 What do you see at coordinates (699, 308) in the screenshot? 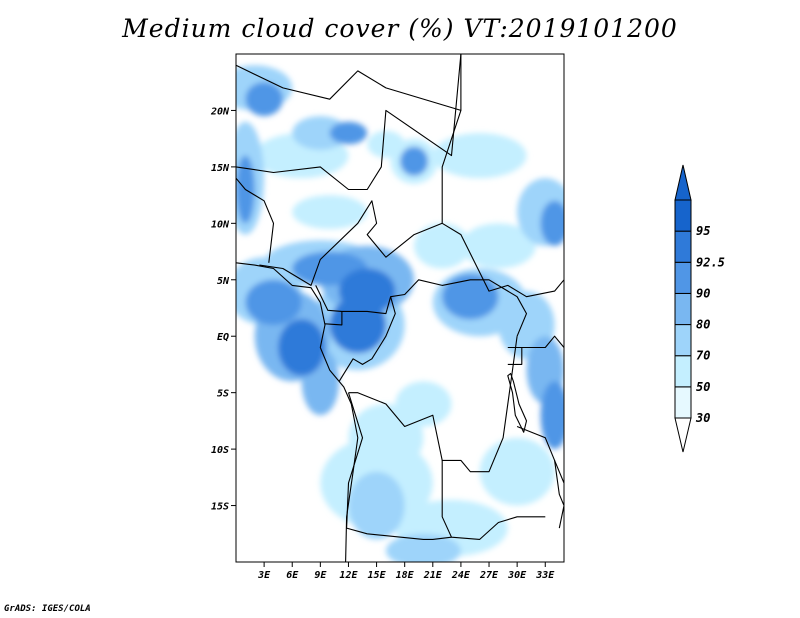
I see `colorbar: 30 50 70 80 90 92.5 95` at bounding box center [699, 308].